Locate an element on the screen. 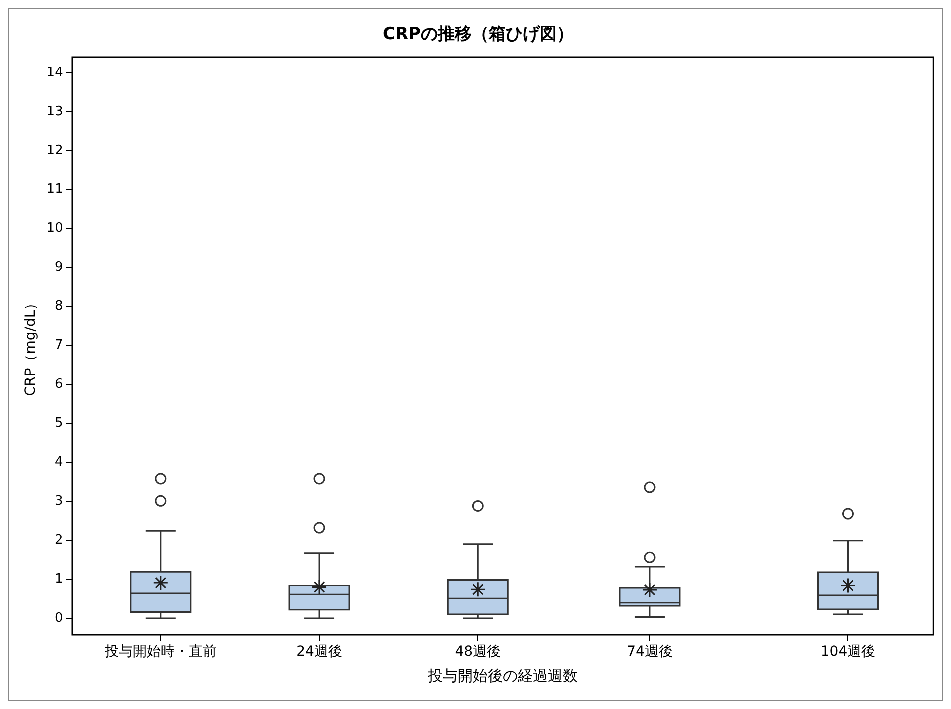  y-tick-label: 9 is located at coordinates (59, 268).